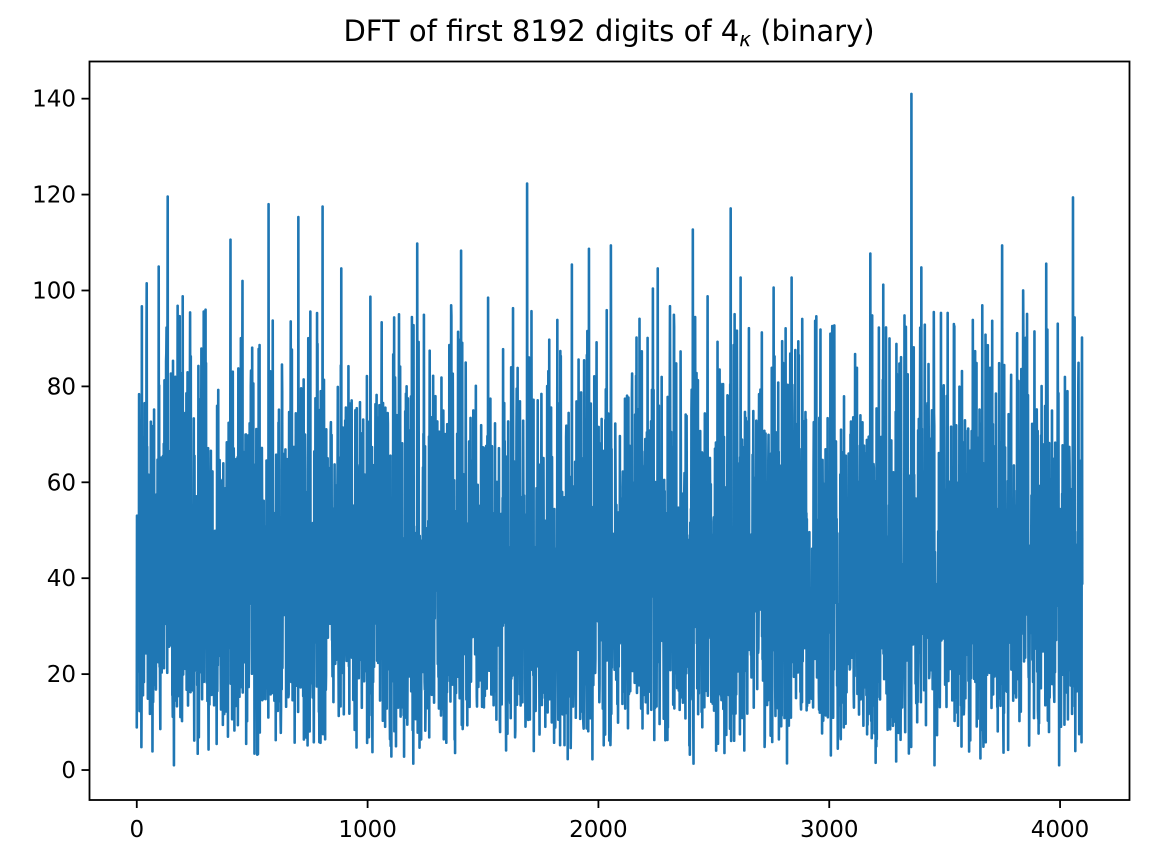 The image size is (1149, 864). Describe the element at coordinates (54, 291) in the screenshot. I see `y-tick-label: 100` at that location.